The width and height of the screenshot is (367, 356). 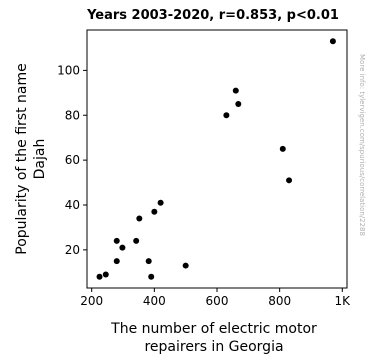 I want to click on y-tick-label: 100, so click(x=68, y=70).